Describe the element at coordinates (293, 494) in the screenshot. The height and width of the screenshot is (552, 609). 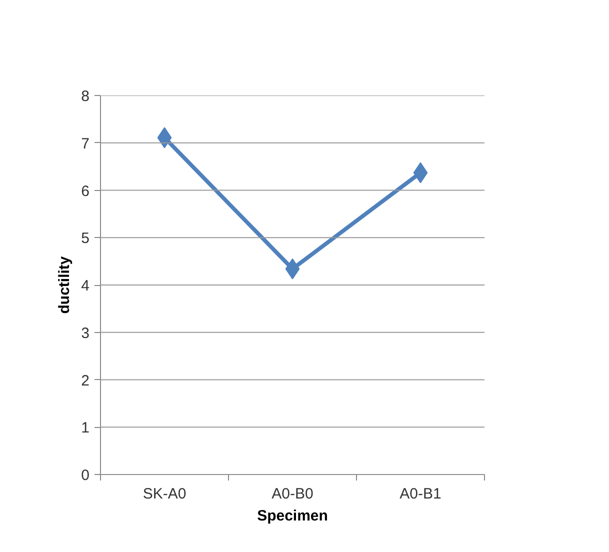
I see `x-tick-label: A0-B0` at that location.